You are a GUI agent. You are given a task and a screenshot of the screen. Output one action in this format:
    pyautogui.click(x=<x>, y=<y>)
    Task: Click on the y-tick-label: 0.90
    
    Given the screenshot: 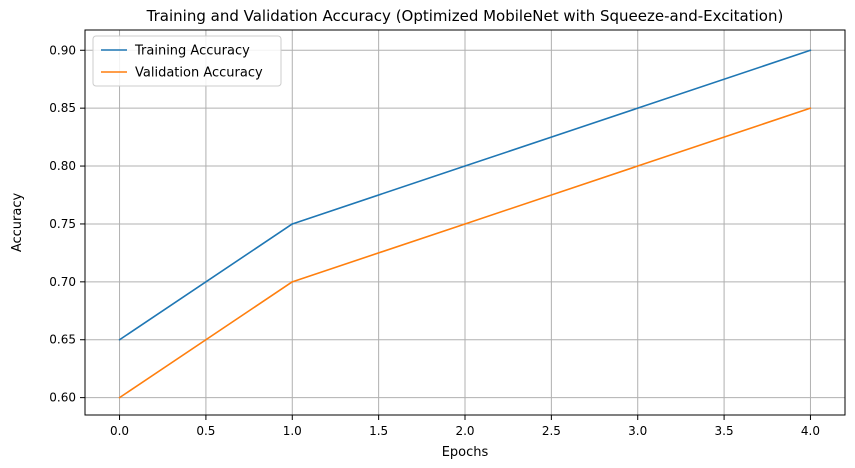 What is the action you would take?
    pyautogui.click(x=62, y=50)
    